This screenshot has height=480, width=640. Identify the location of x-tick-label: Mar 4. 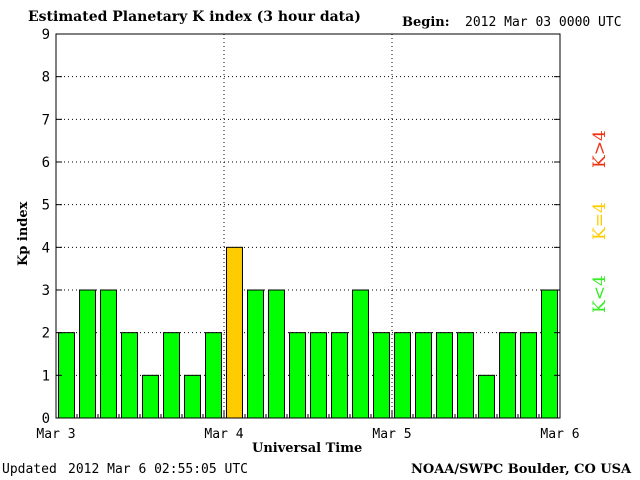
(223, 434).